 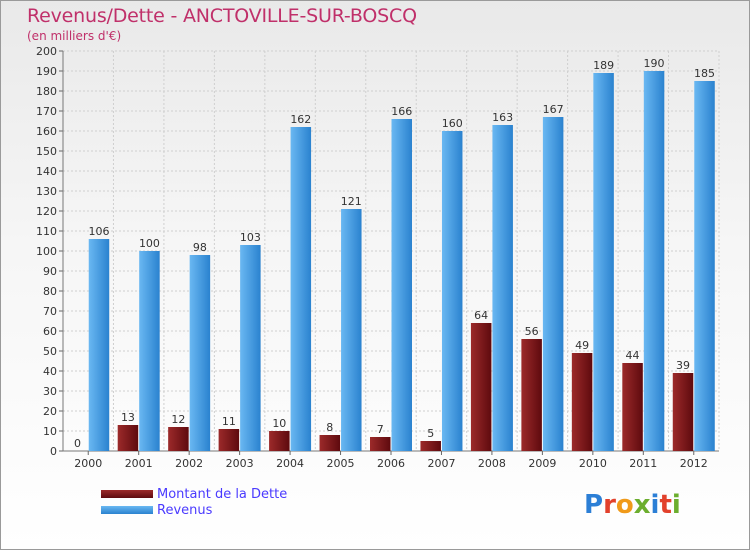 I want to click on data-label-revenus: 190, so click(x=654, y=63).